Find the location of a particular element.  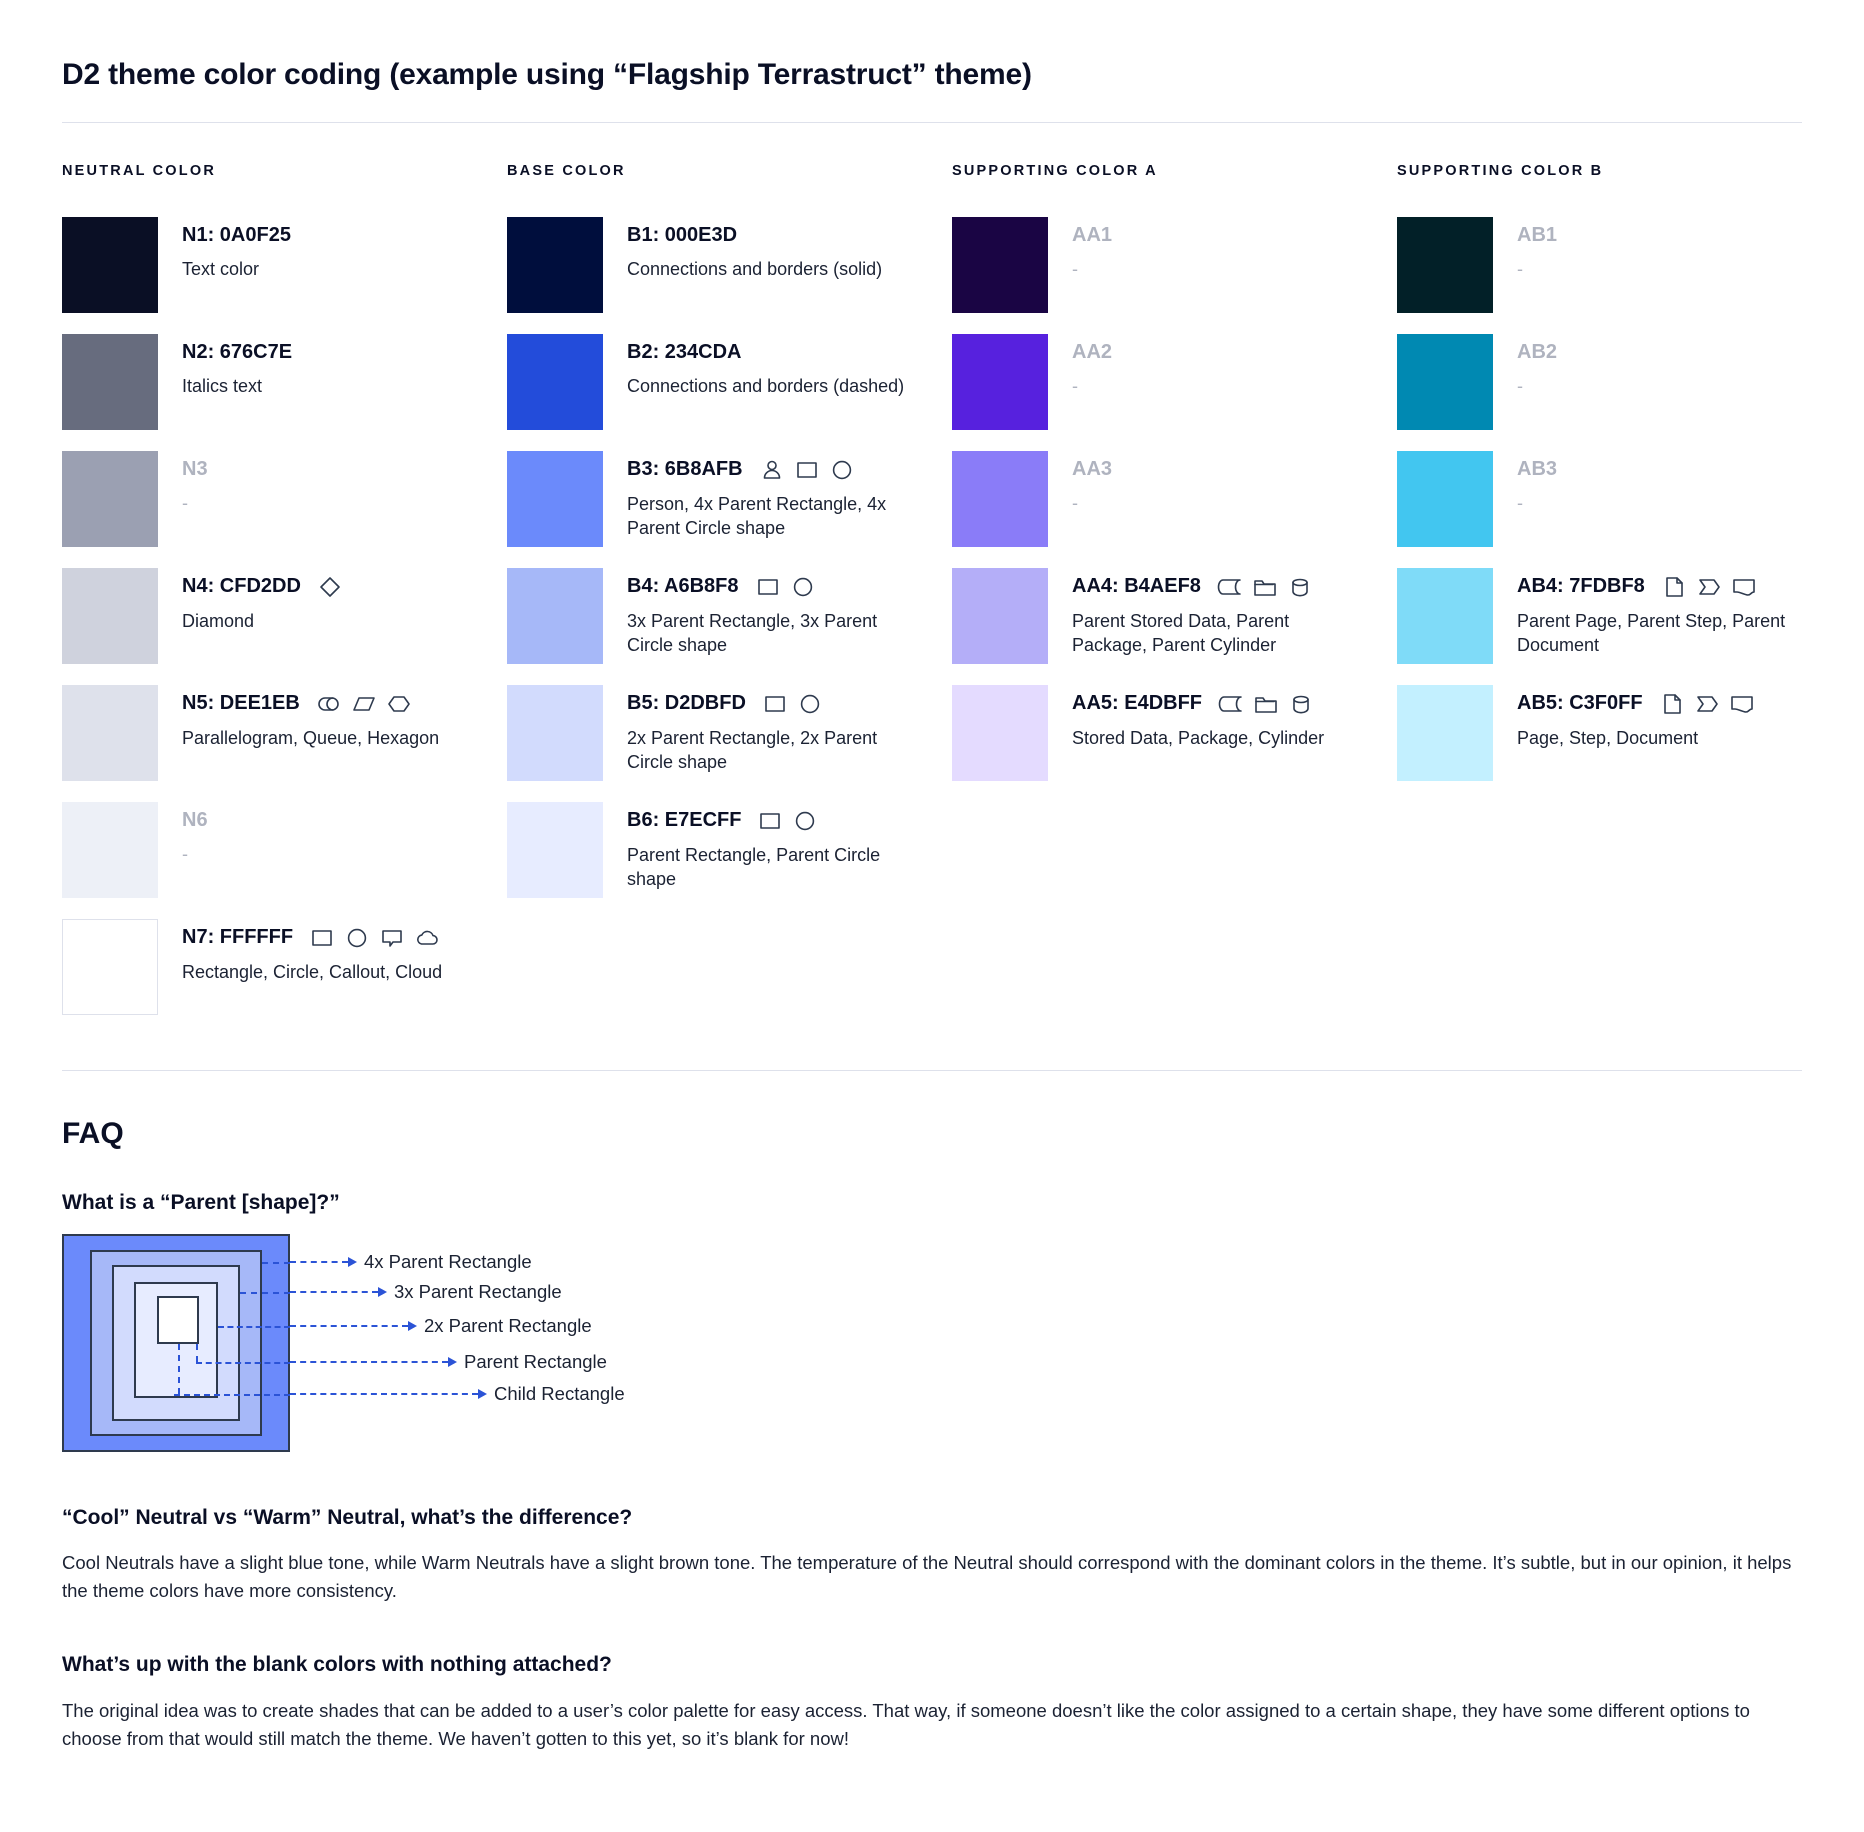

cylinder-icon is located at coordinates (1301, 704).